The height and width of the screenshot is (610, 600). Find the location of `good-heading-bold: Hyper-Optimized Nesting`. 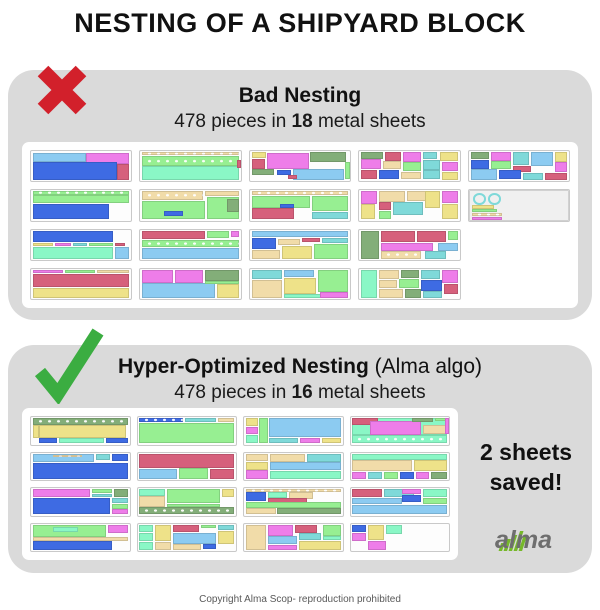

good-heading-bold: Hyper-Optimized Nesting is located at coordinates (243, 366).